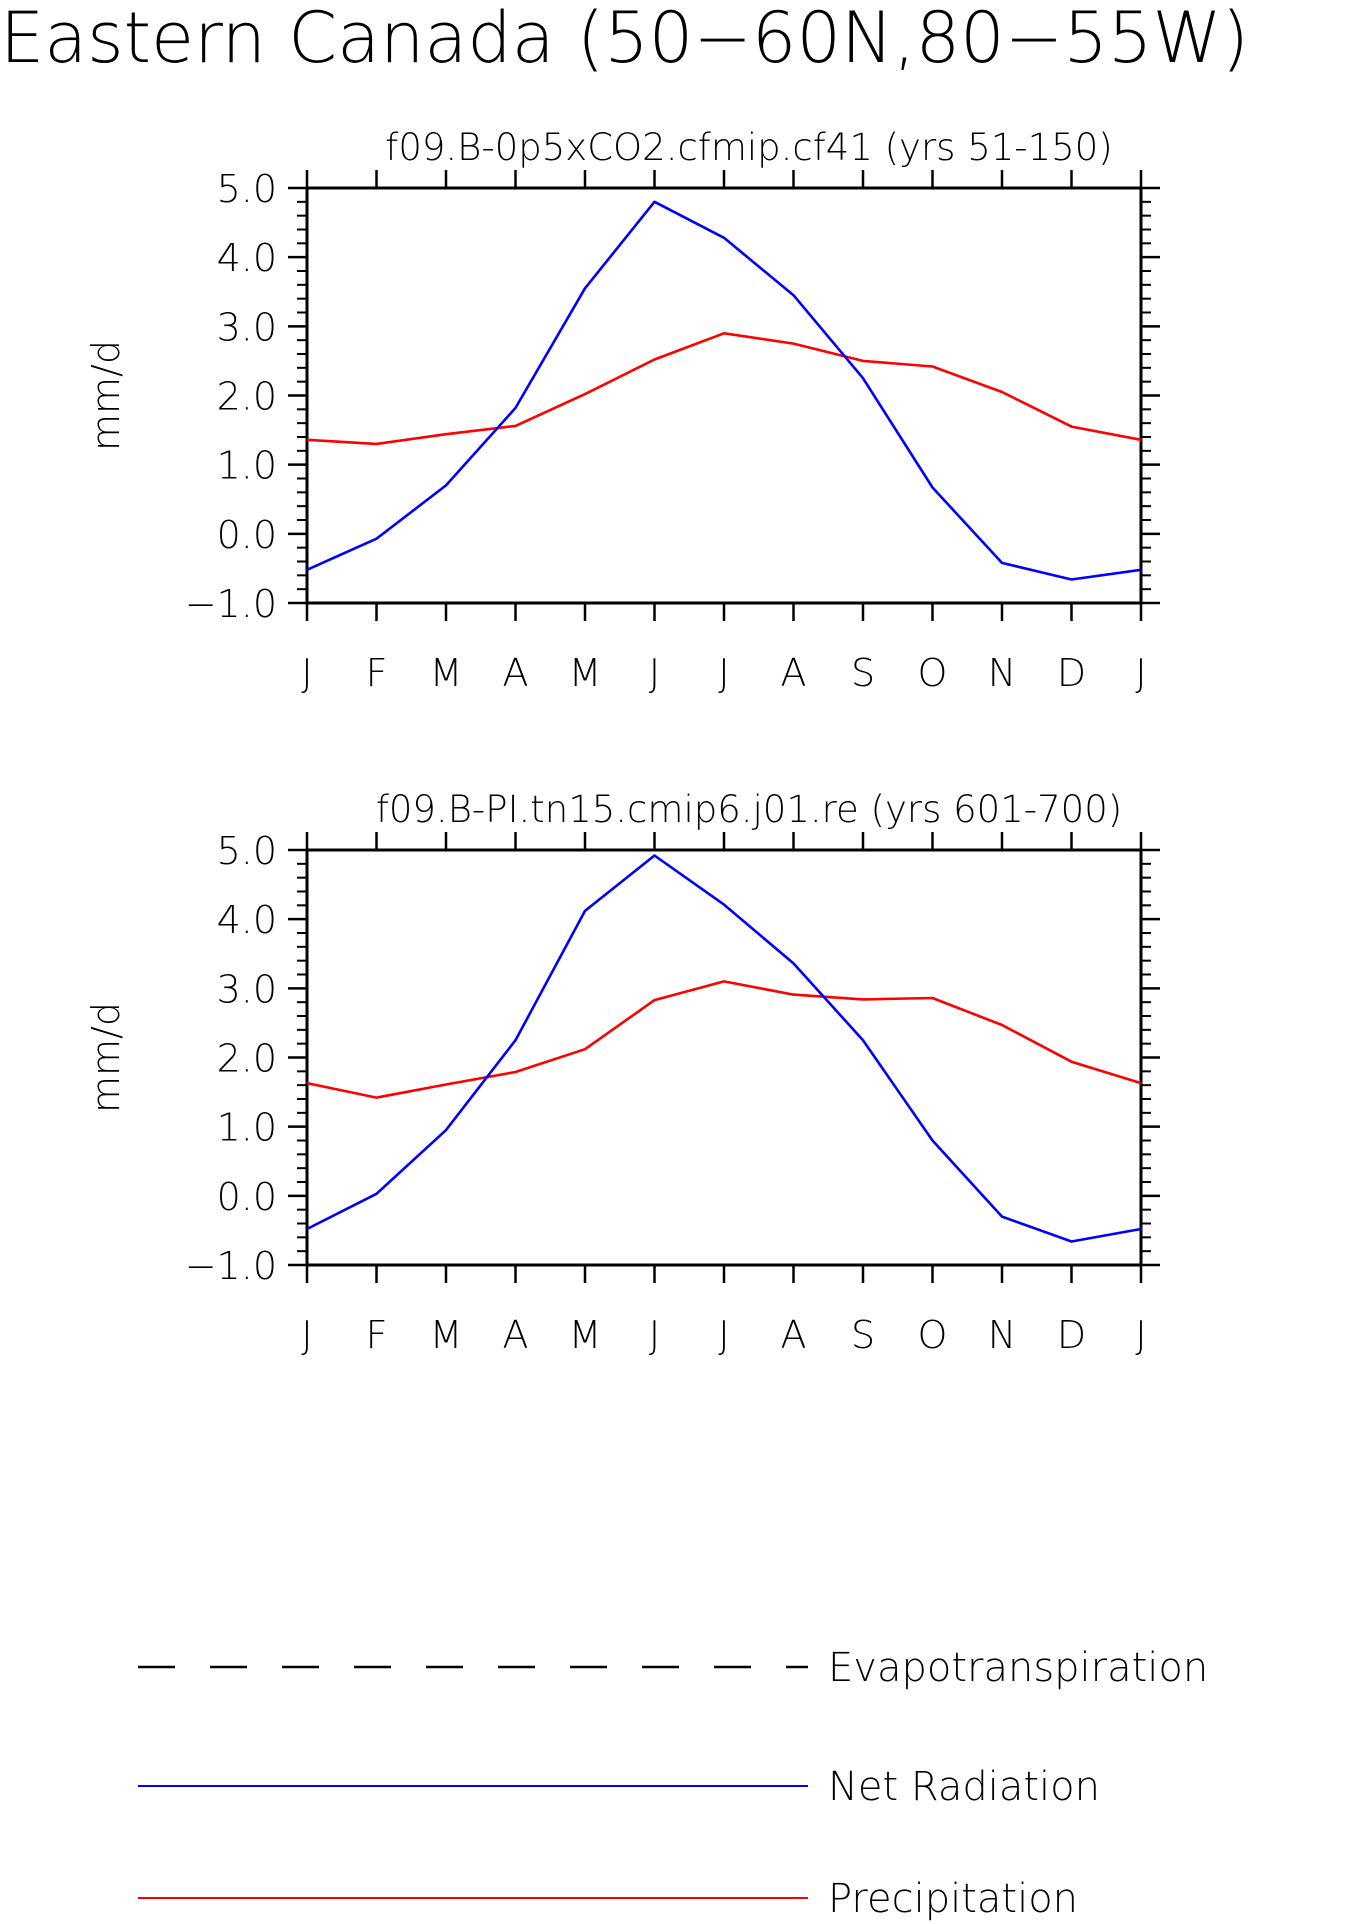 The image size is (1358, 1924). Describe the element at coordinates (748, 147) in the screenshot. I see `chart-title: f09.B-0p5xCO2.cfmip.cf41 (yrs 51-150)` at that location.